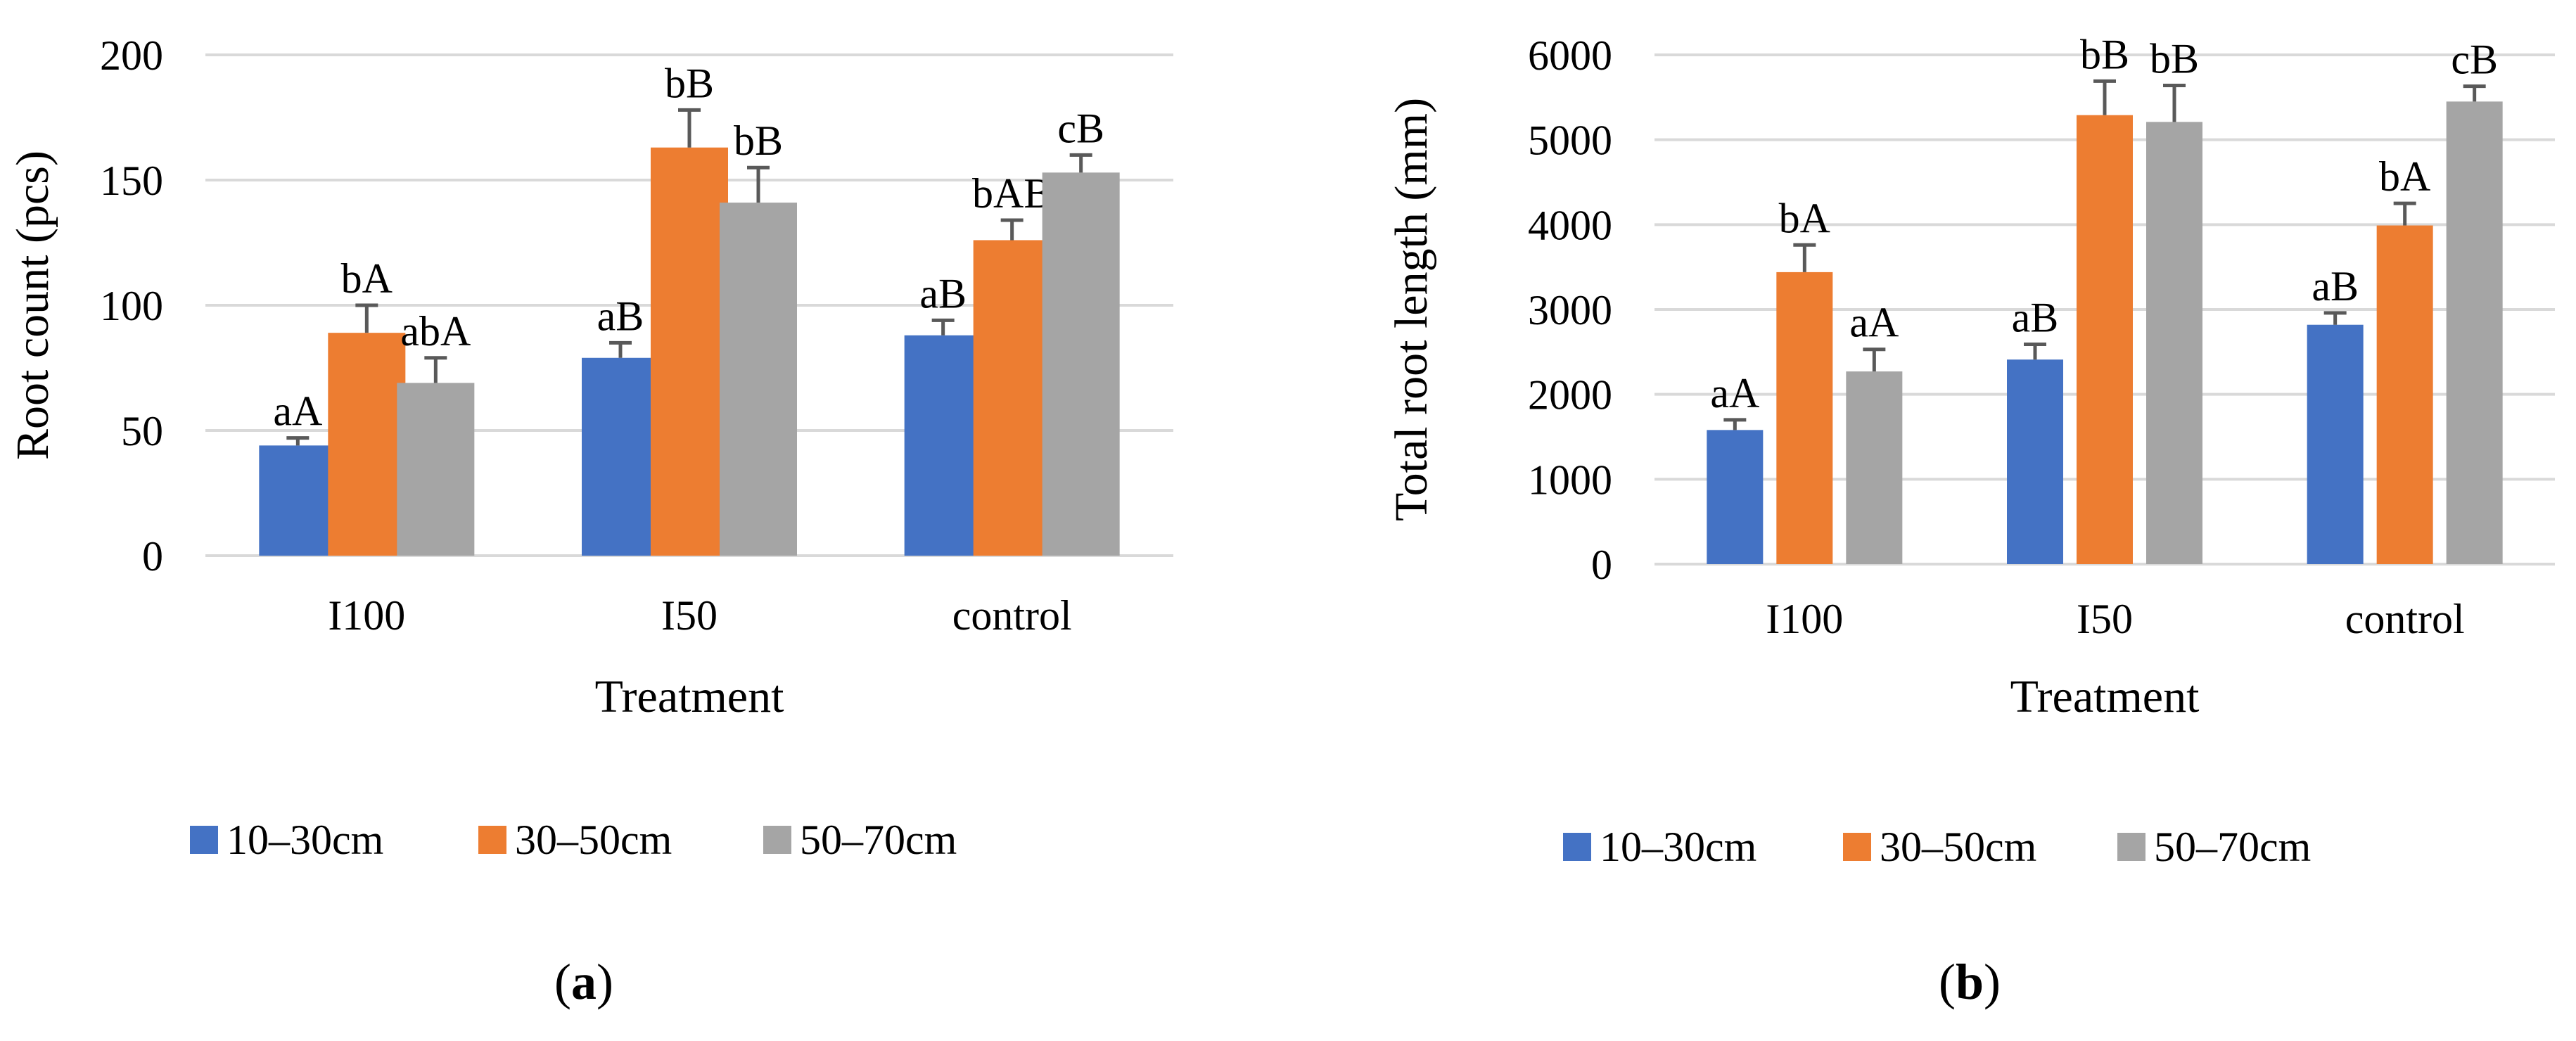  I want to click on chart-1-y-tick-label: 0, so click(152, 556).